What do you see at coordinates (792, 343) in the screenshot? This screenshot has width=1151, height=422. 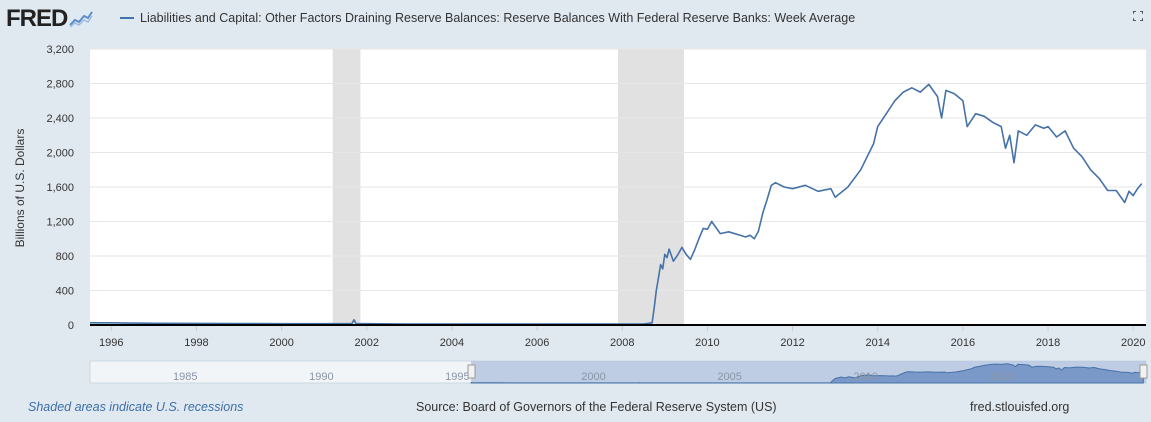 I see `x-tick-label: 2012` at bounding box center [792, 343].